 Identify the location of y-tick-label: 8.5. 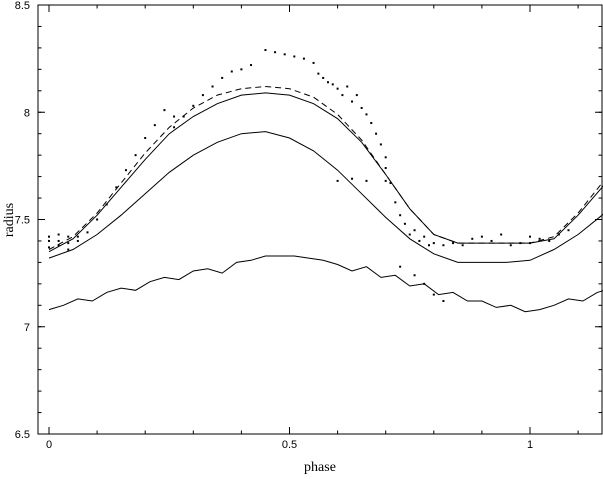
(22, 6).